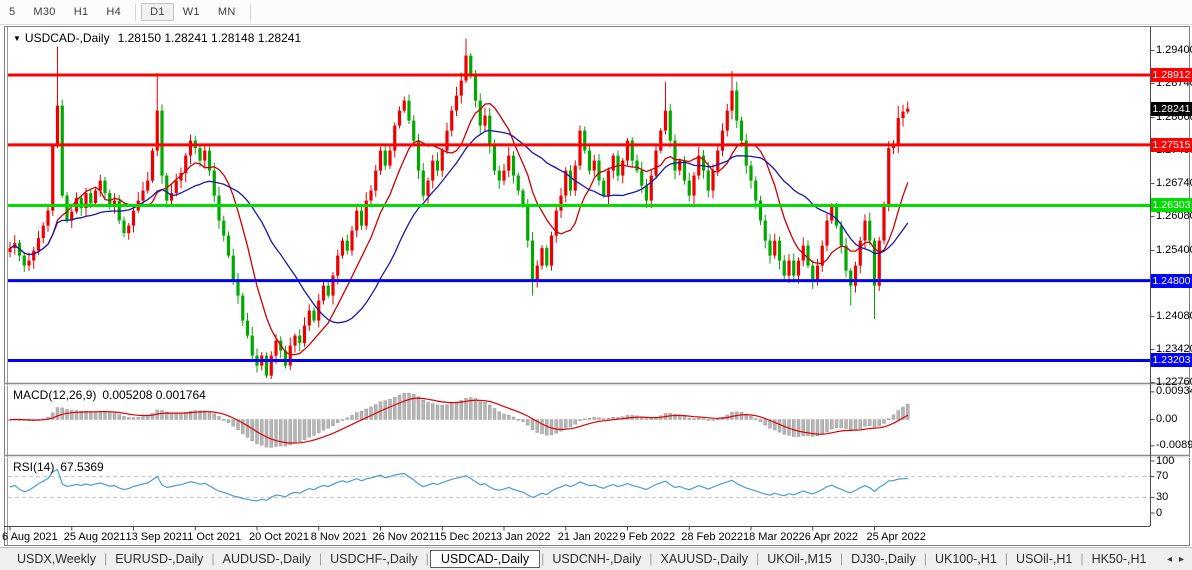 The width and height of the screenshot is (1192, 570). I want to click on symbol-tab-usdcad-daily: USDCAD-,Daily, so click(485, 559).